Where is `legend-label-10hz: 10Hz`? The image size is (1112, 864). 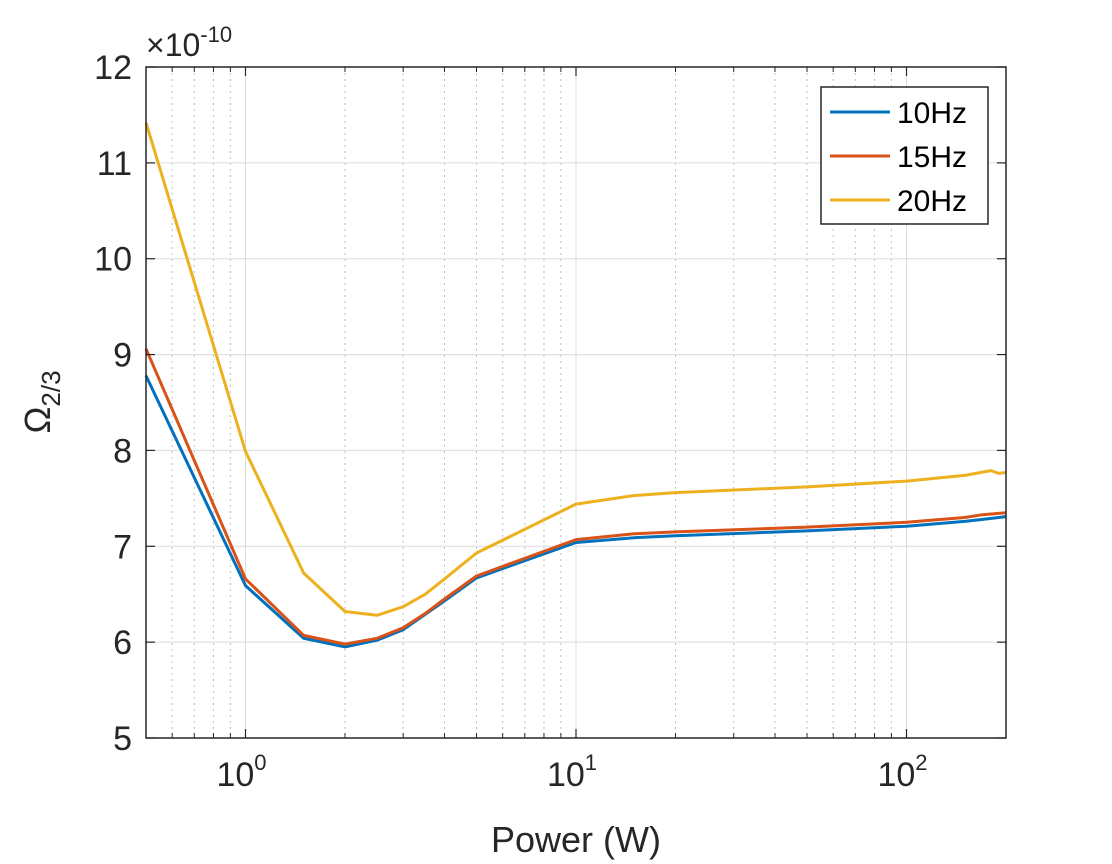
legend-label-10hz: 10Hz is located at coordinates (932, 113).